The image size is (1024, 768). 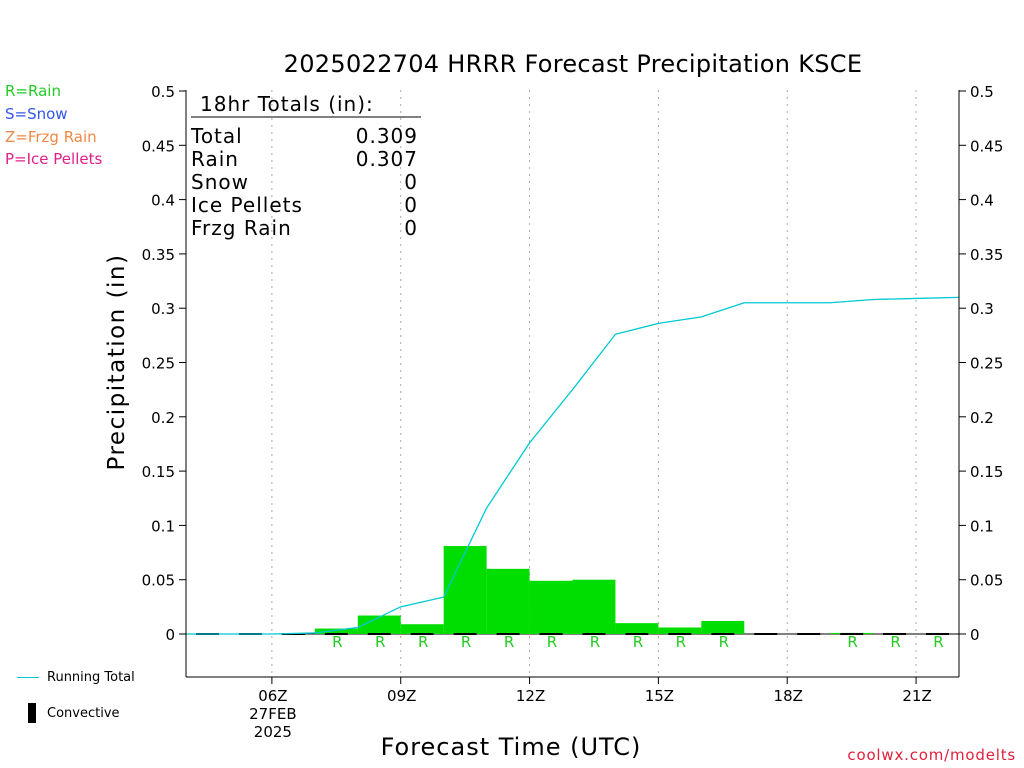 I want to click on credit-link: coolwx.com/modelts, so click(x=931, y=755).